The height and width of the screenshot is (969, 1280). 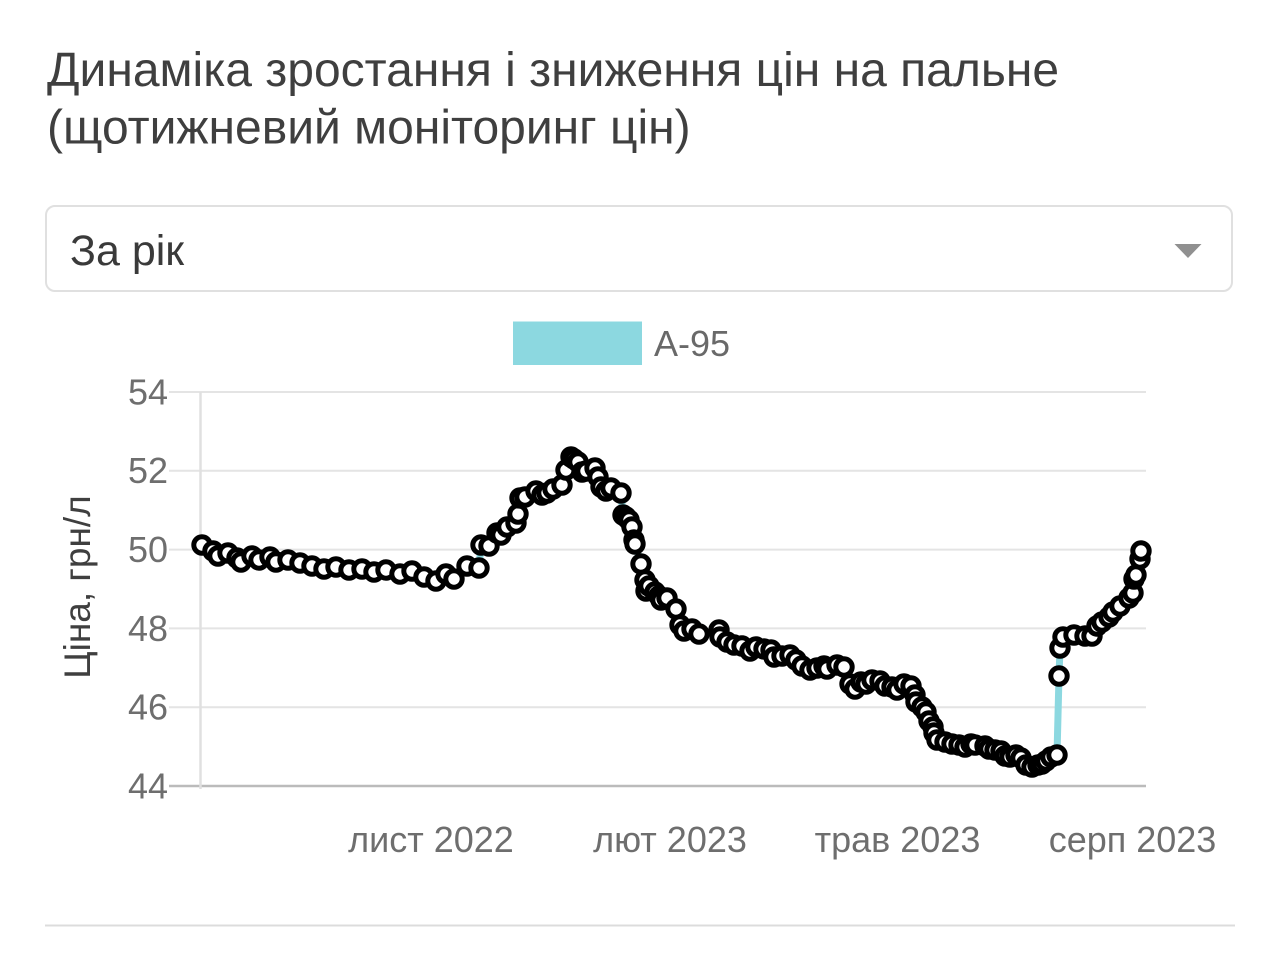 What do you see at coordinates (148, 707) in the screenshot?
I see `svg-text: 46` at bounding box center [148, 707].